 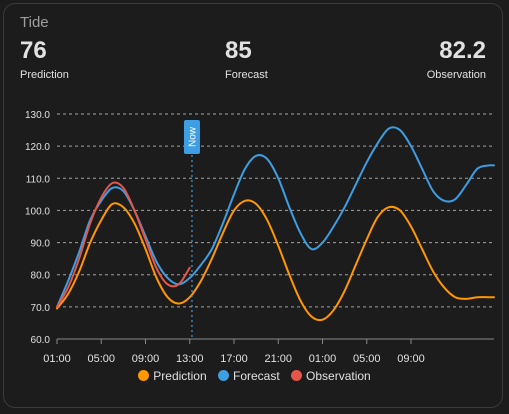 I want to click on legend-item-prediction: Prediction, so click(x=172, y=376).